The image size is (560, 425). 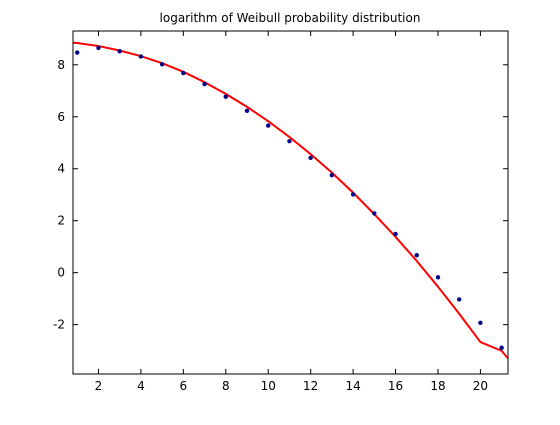 What do you see at coordinates (395, 386) in the screenshot?
I see `x-tick-label: 16` at bounding box center [395, 386].